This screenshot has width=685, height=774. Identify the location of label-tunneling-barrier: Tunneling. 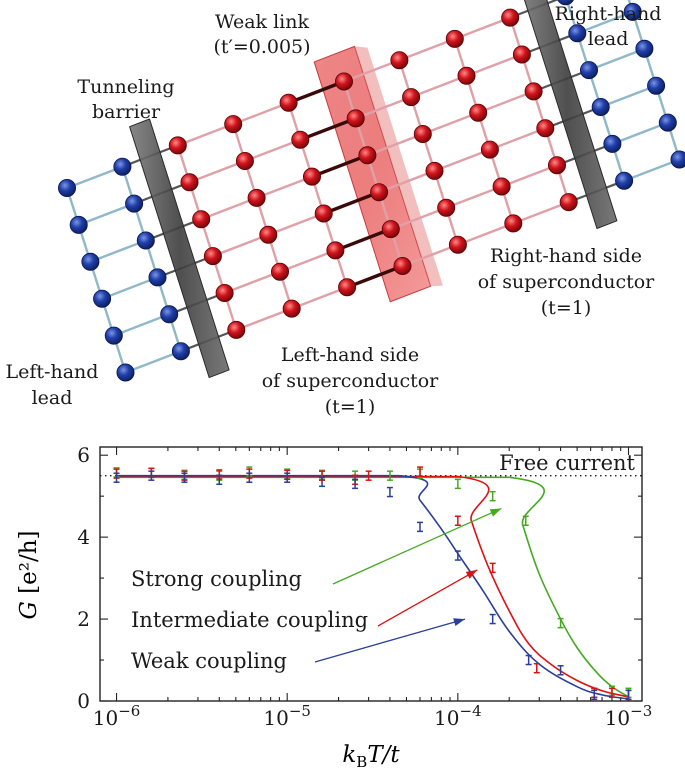
(125, 87).